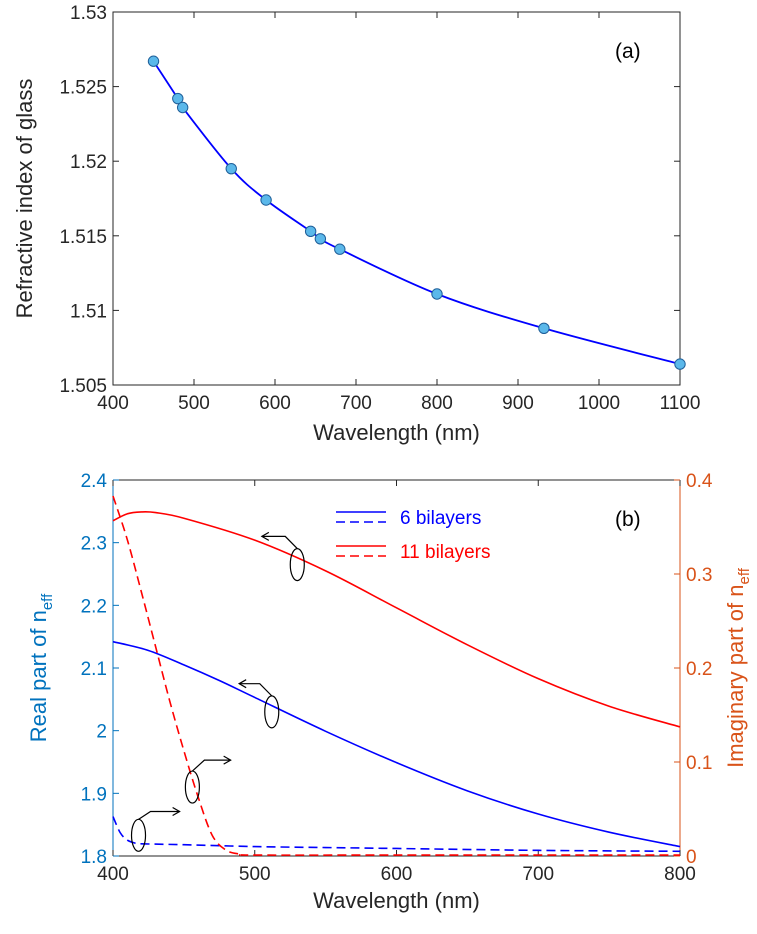  Describe the element at coordinates (113, 874) in the screenshot. I see `panel-b-xtick-label: 400` at that location.